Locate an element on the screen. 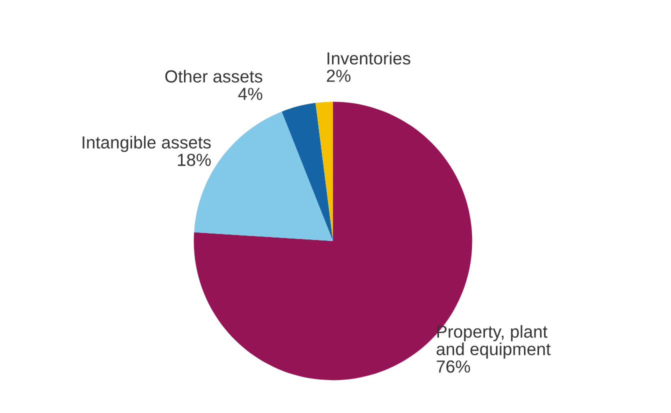 The image size is (671, 413). slice-label: Inventories is located at coordinates (369, 58).